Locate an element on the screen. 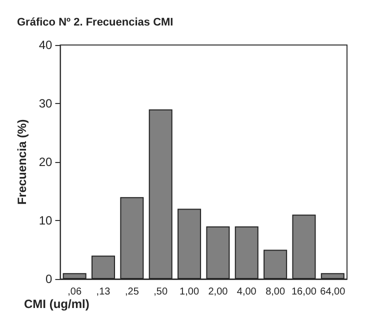  y-tick-label: 20 is located at coordinates (45, 162).